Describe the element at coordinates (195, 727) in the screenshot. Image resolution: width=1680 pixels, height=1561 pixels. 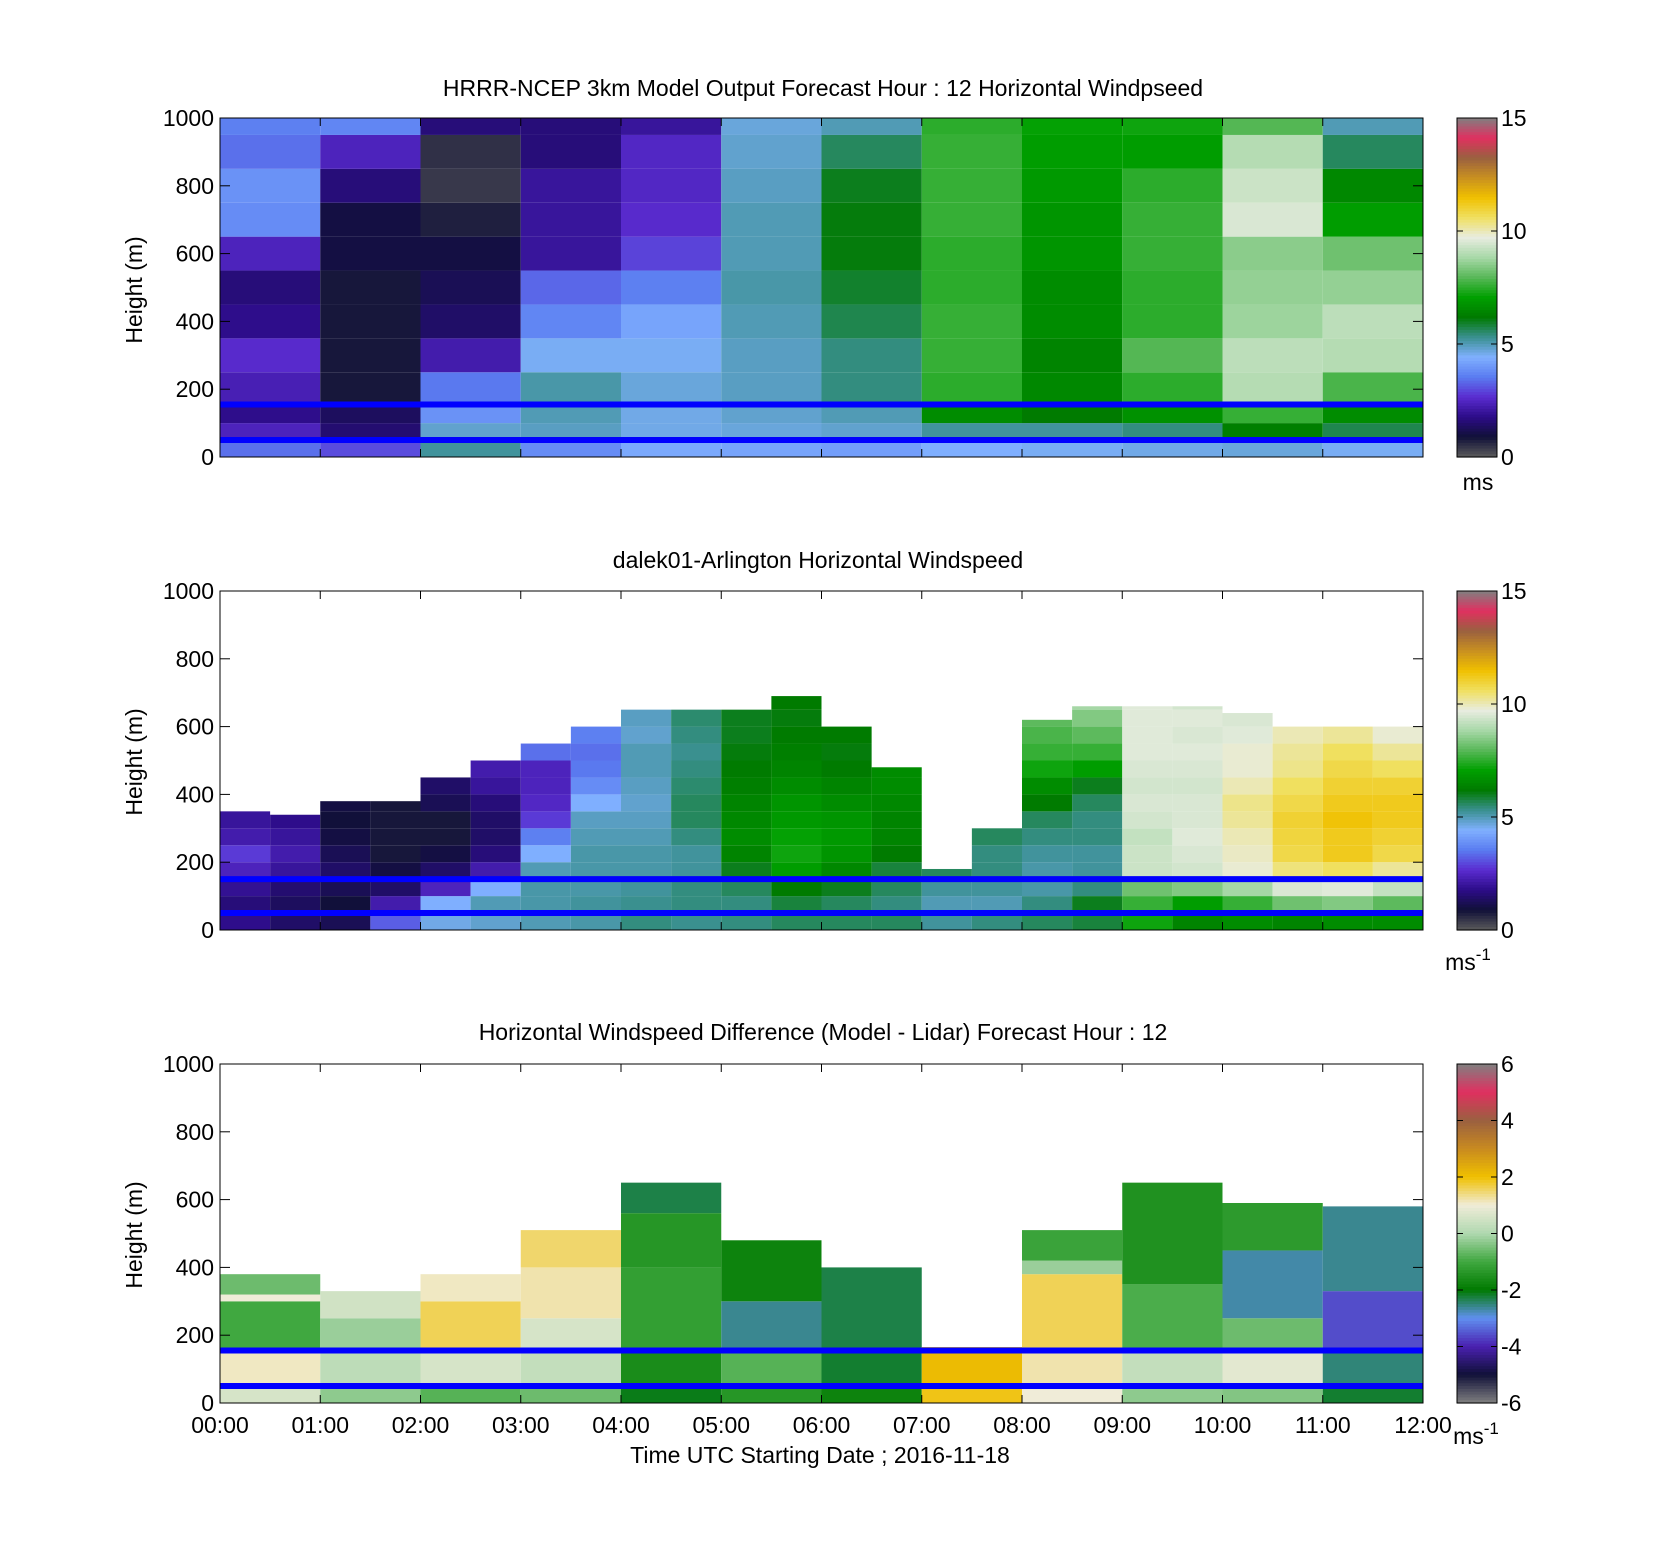
I see `ytick-label-3: 600` at that location.